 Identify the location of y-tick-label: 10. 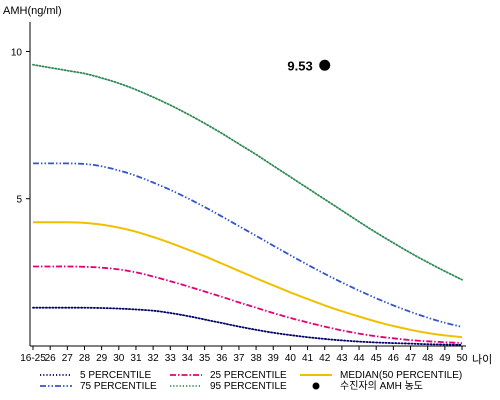
(17, 52).